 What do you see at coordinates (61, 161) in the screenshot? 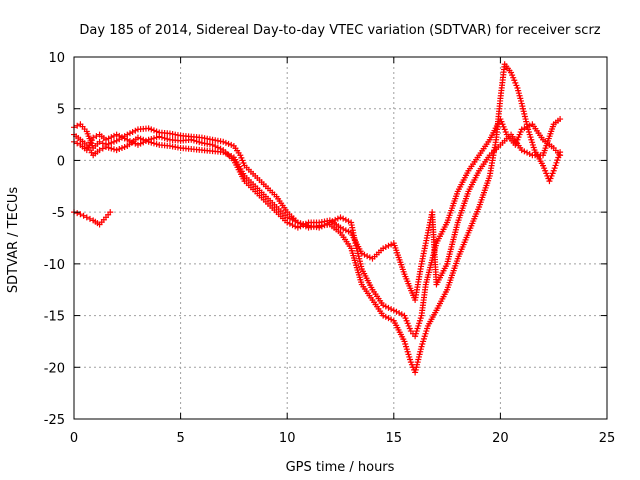
I see `y-tick-label: 0` at bounding box center [61, 161].